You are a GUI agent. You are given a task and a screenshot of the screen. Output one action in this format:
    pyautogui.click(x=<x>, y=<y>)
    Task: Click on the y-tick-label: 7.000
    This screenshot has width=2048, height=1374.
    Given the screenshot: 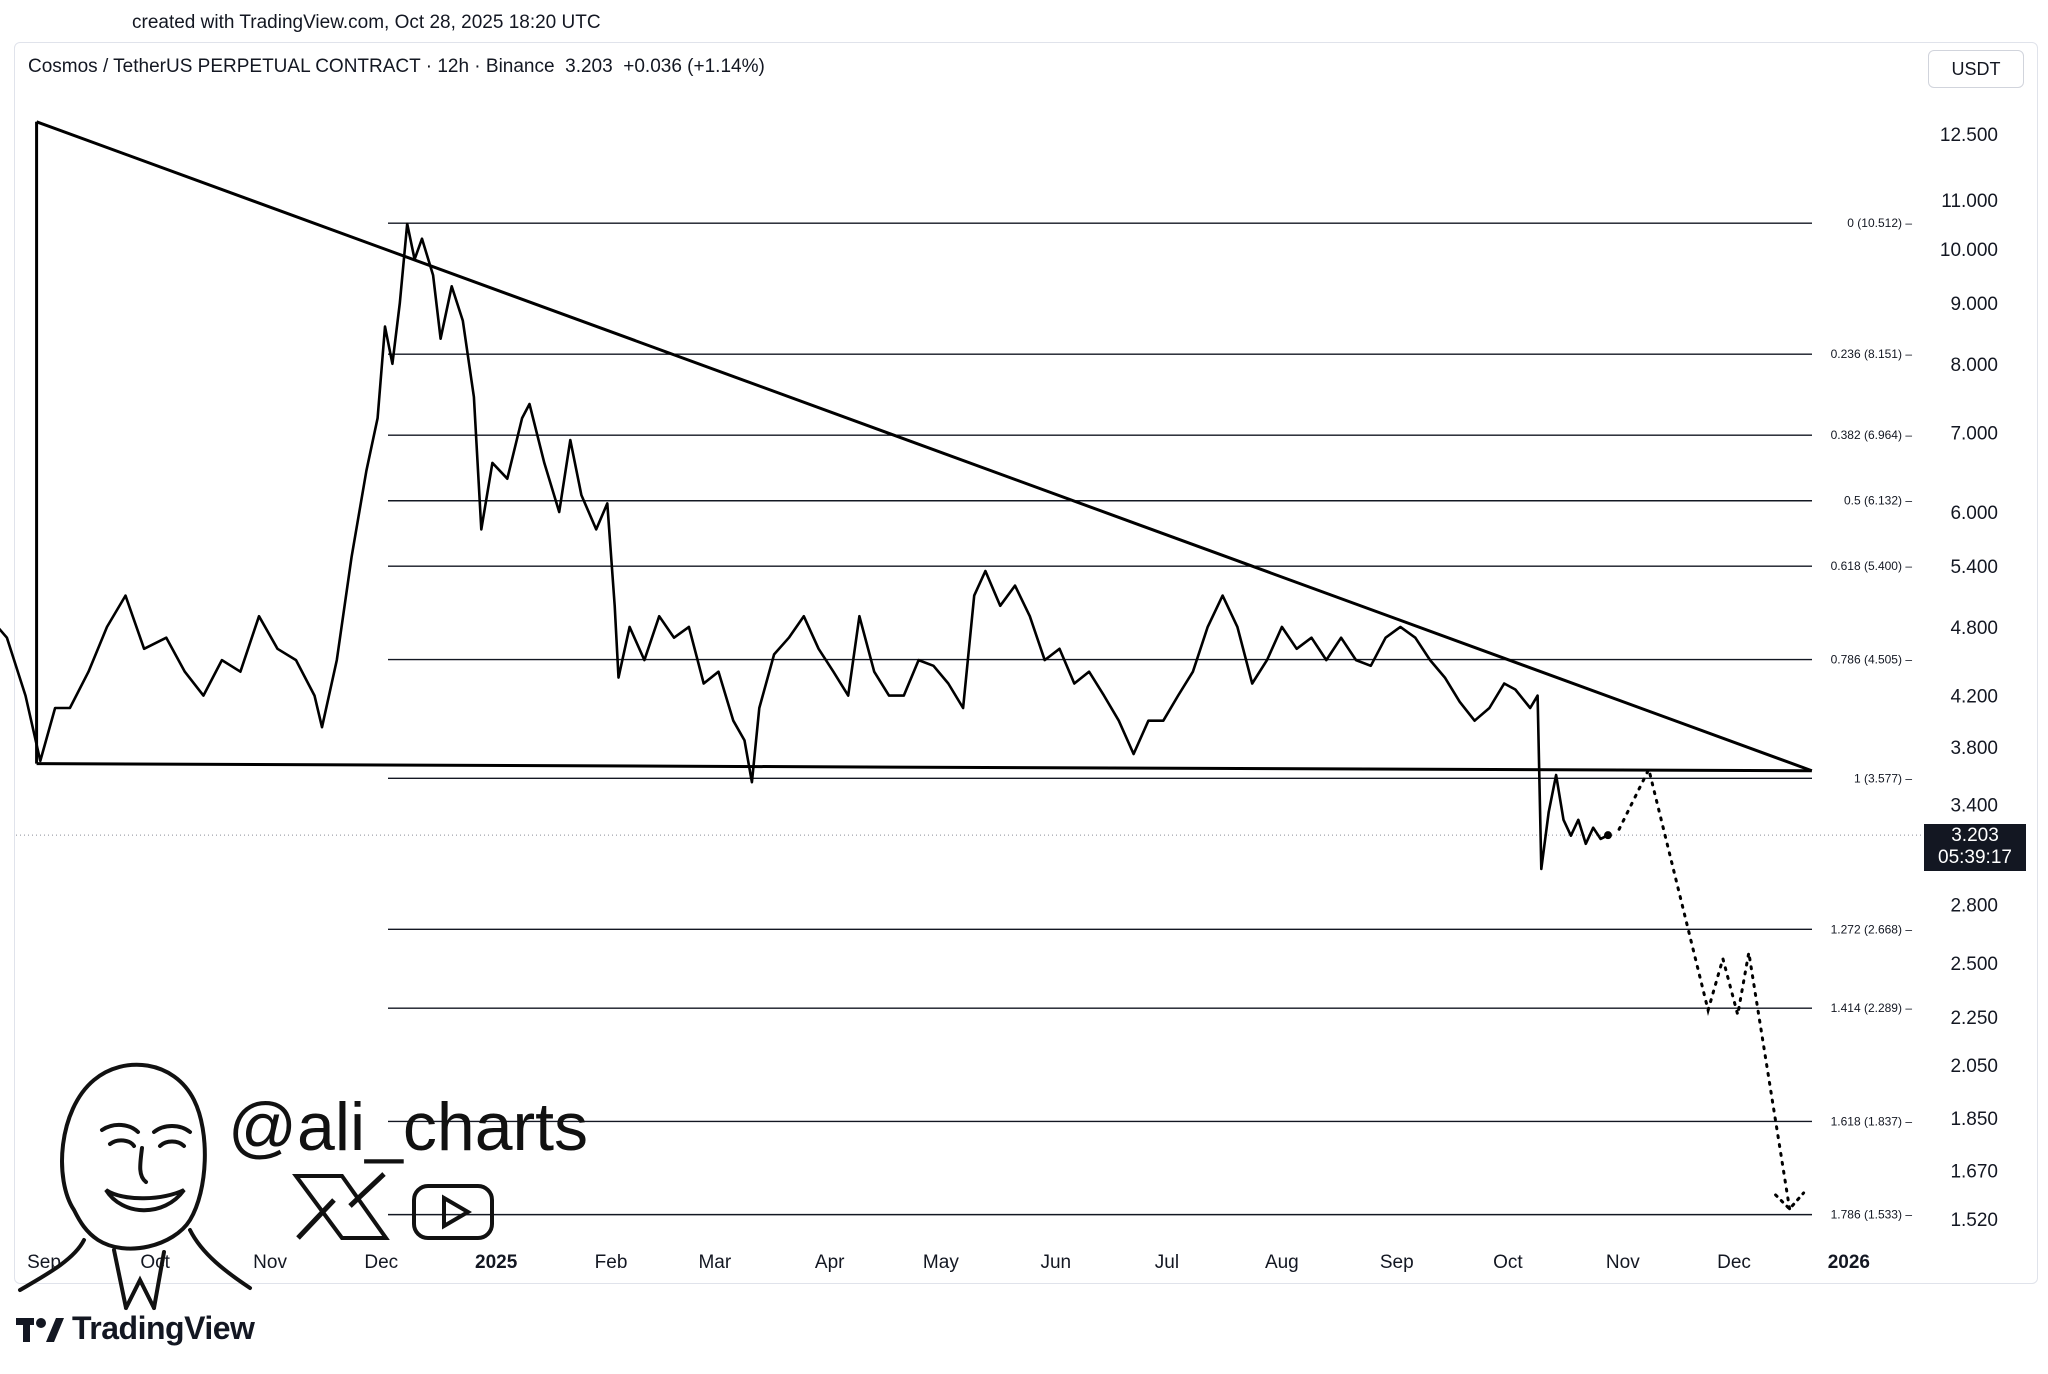 What is the action you would take?
    pyautogui.click(x=1974, y=434)
    